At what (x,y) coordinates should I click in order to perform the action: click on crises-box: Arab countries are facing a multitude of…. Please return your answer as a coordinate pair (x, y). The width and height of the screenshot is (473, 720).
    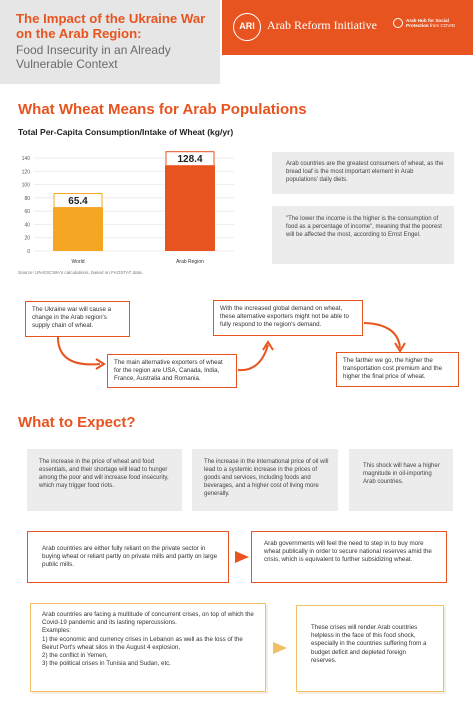
    Looking at the image, I should click on (148, 647).